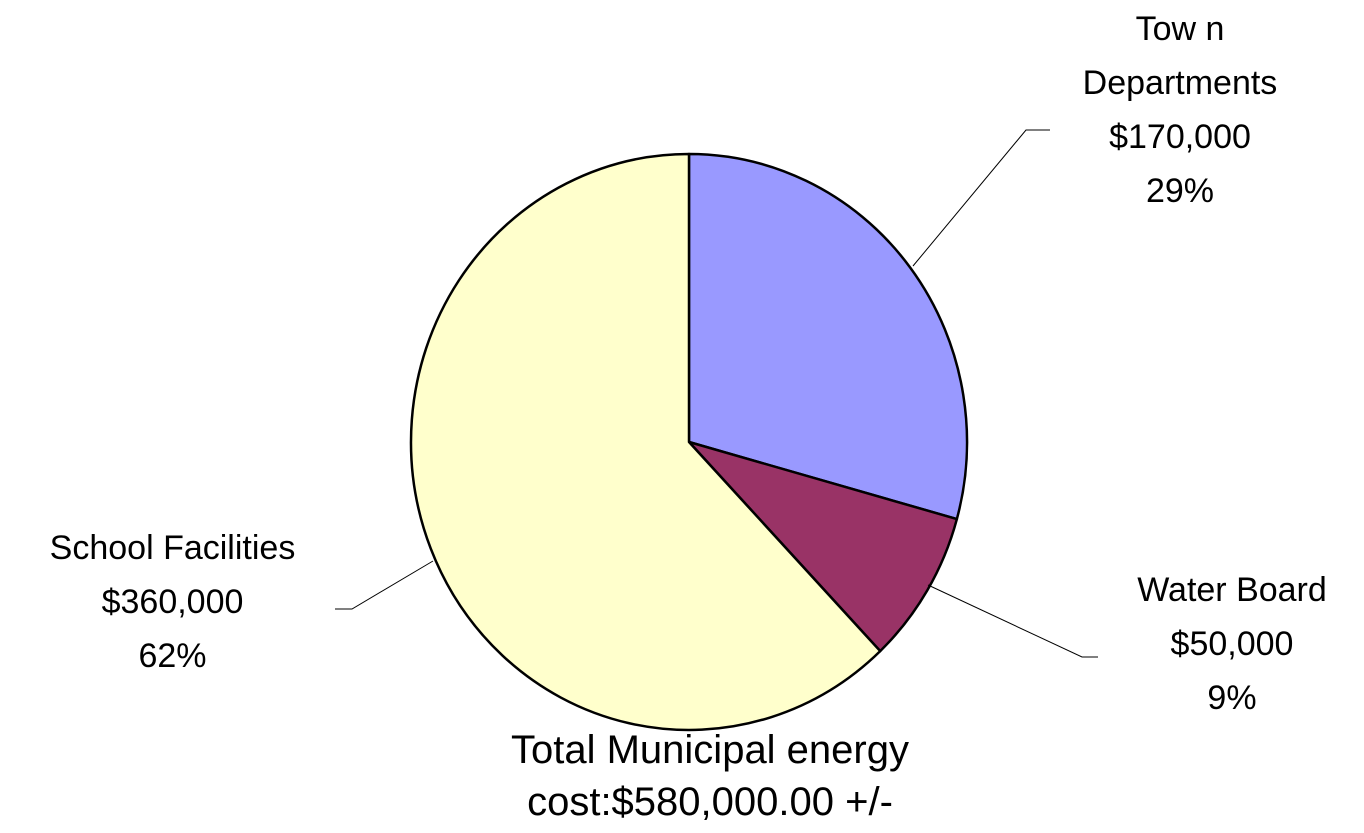 The width and height of the screenshot is (1364, 833). Describe the element at coordinates (172, 548) in the screenshot. I see `slice-name-school: School Facilities` at that location.